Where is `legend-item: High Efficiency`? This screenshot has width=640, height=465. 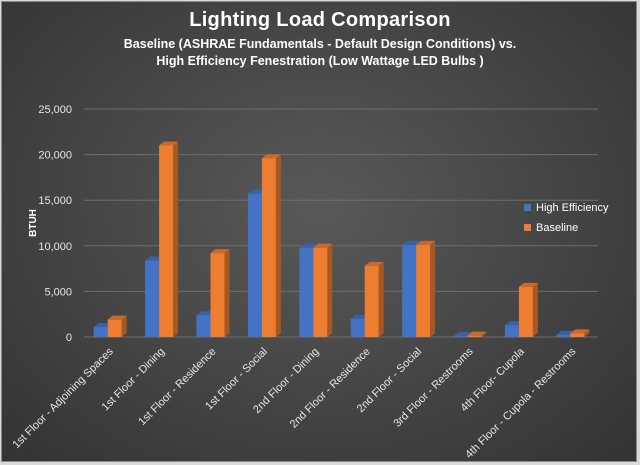 legend-item: High Efficiency is located at coordinates (566, 208).